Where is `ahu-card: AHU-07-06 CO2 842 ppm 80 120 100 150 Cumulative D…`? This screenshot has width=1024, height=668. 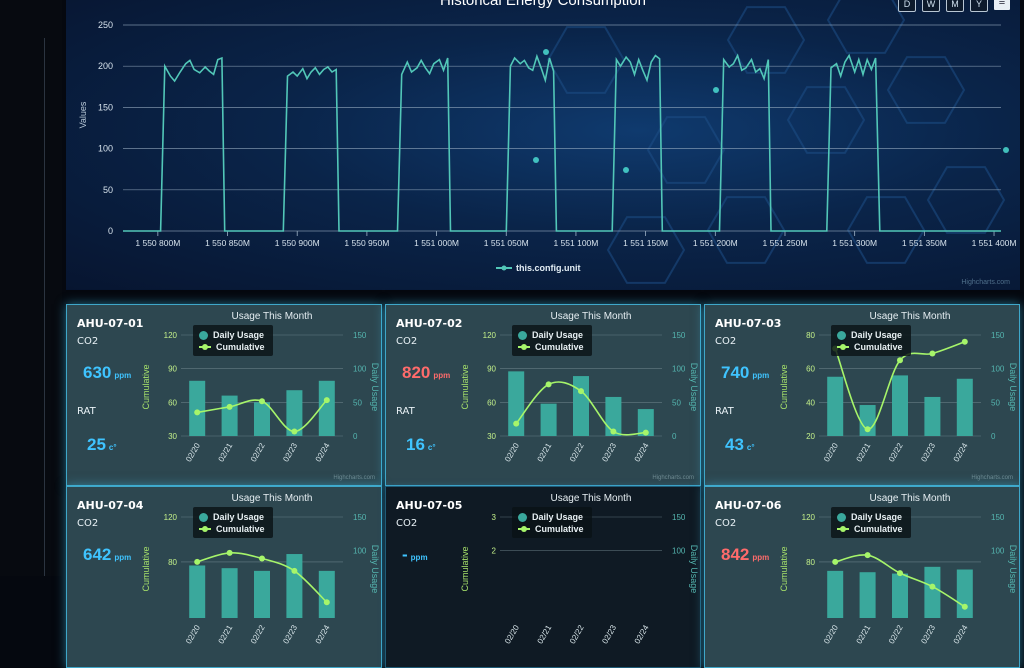 ahu-card: AHU-07-06 CO2 842 ppm 80 120 100 150 Cumulative D… is located at coordinates (862, 577).